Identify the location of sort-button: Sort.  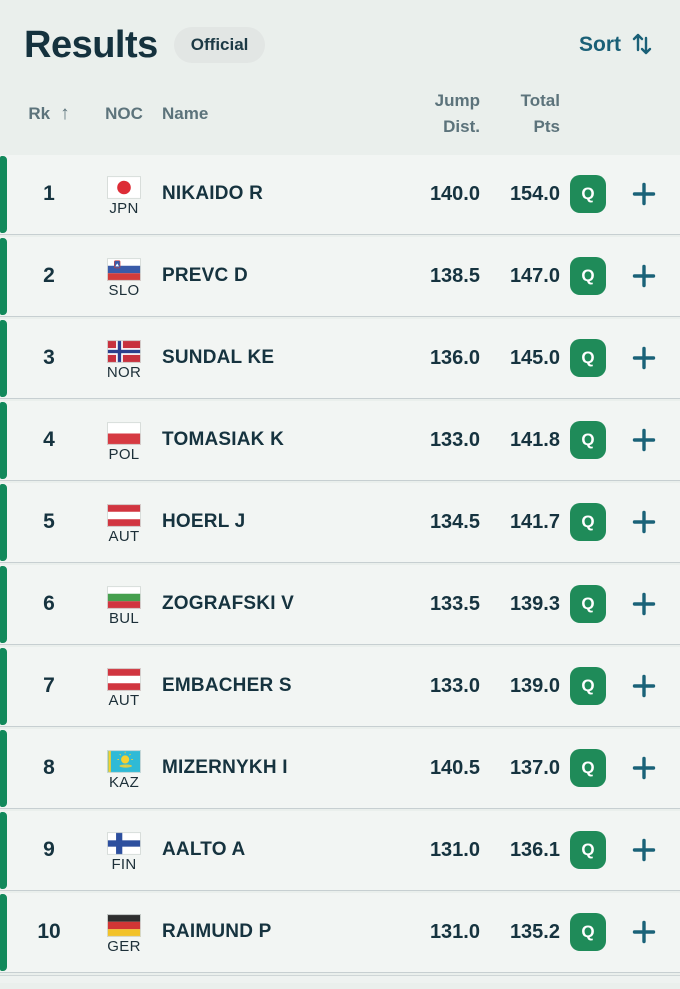
(616, 45).